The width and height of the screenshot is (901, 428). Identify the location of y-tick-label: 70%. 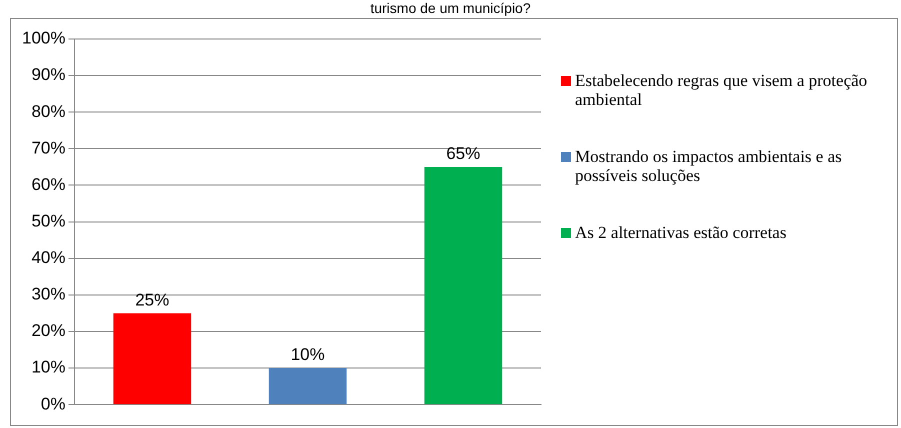
(48, 148).